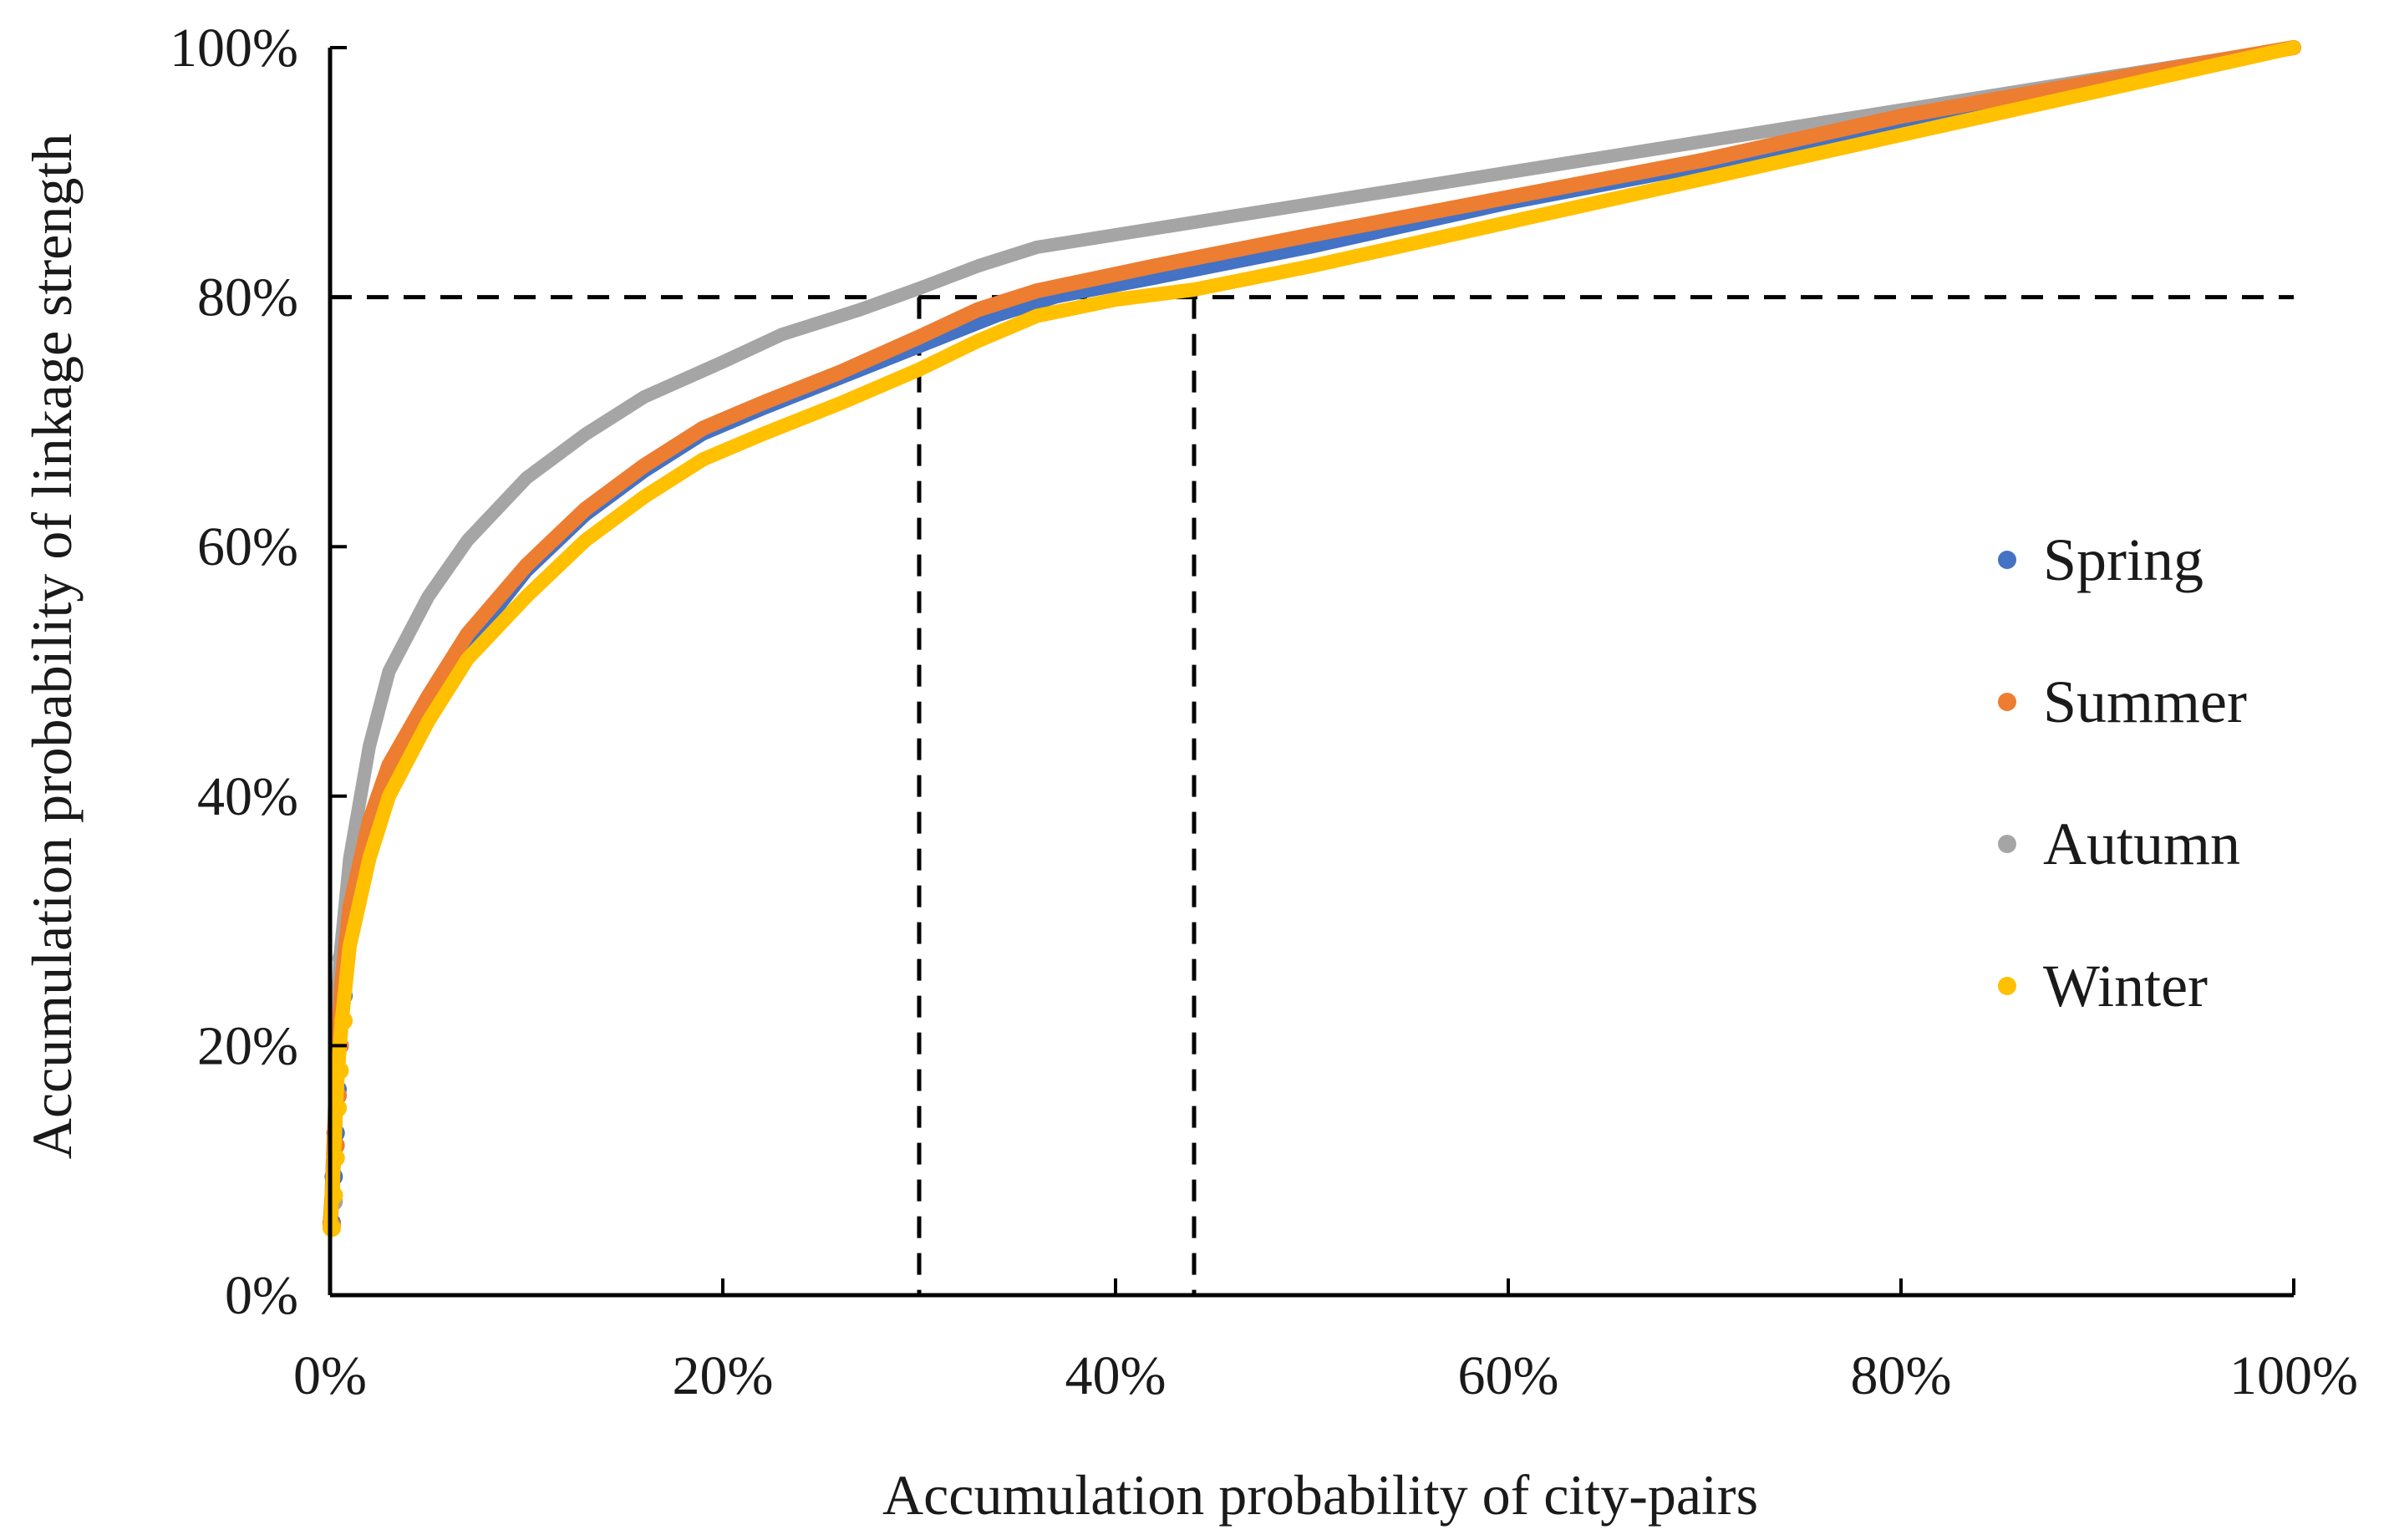 Image resolution: width=2389 pixels, height=1540 pixels. Describe the element at coordinates (261, 1295) in the screenshot. I see `y-tick-label: 0%` at that location.